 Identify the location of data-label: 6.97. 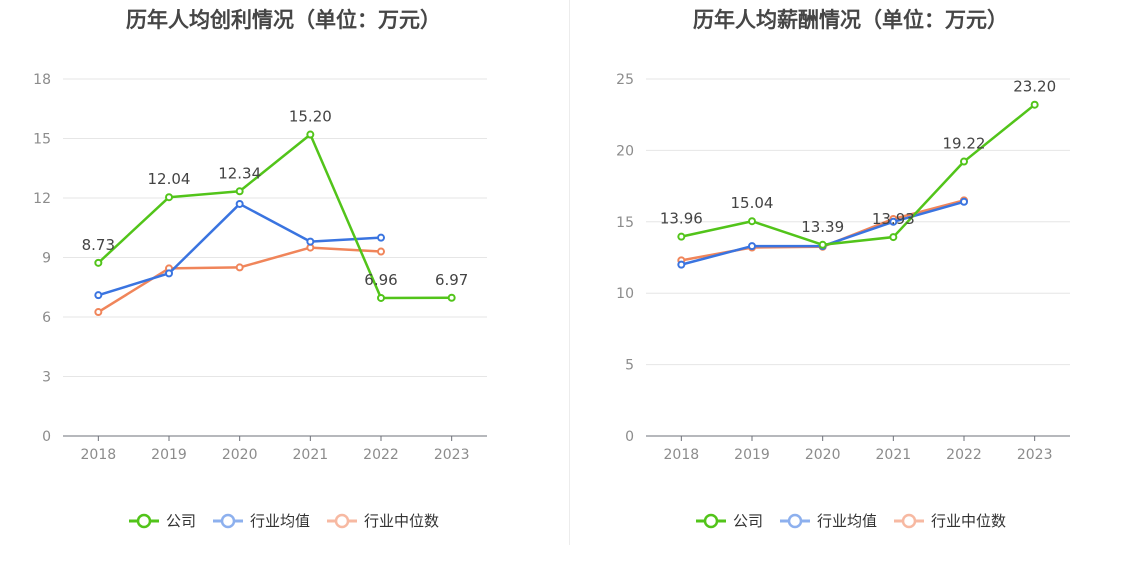
(451, 280).